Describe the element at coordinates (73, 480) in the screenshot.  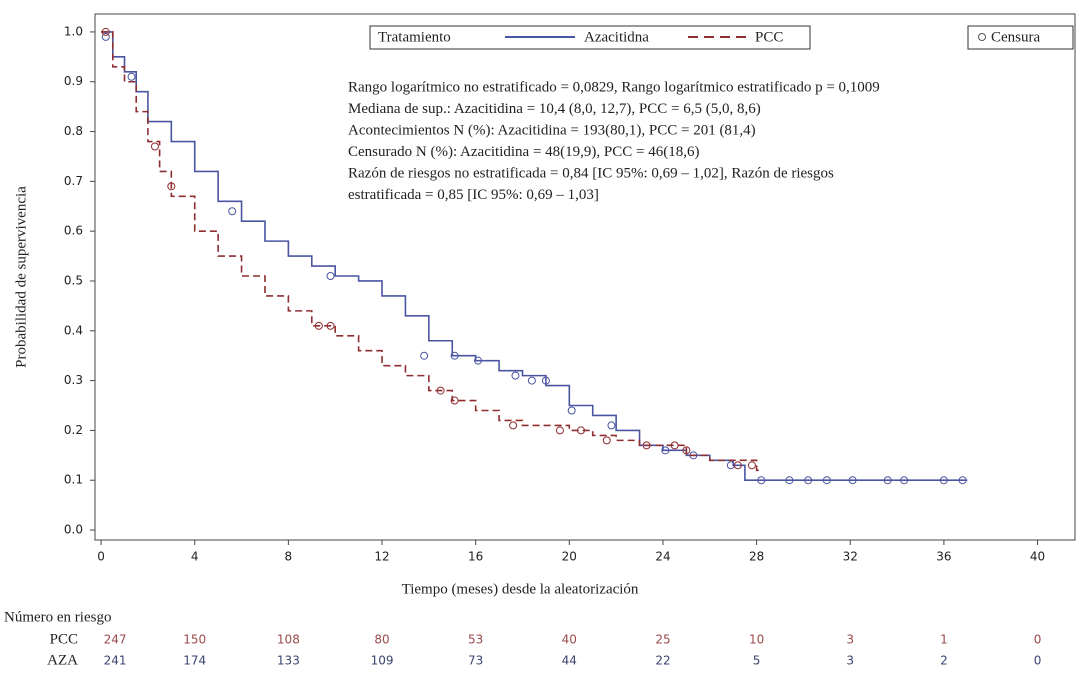
I see `y-tick-label: 0.1` at that location.